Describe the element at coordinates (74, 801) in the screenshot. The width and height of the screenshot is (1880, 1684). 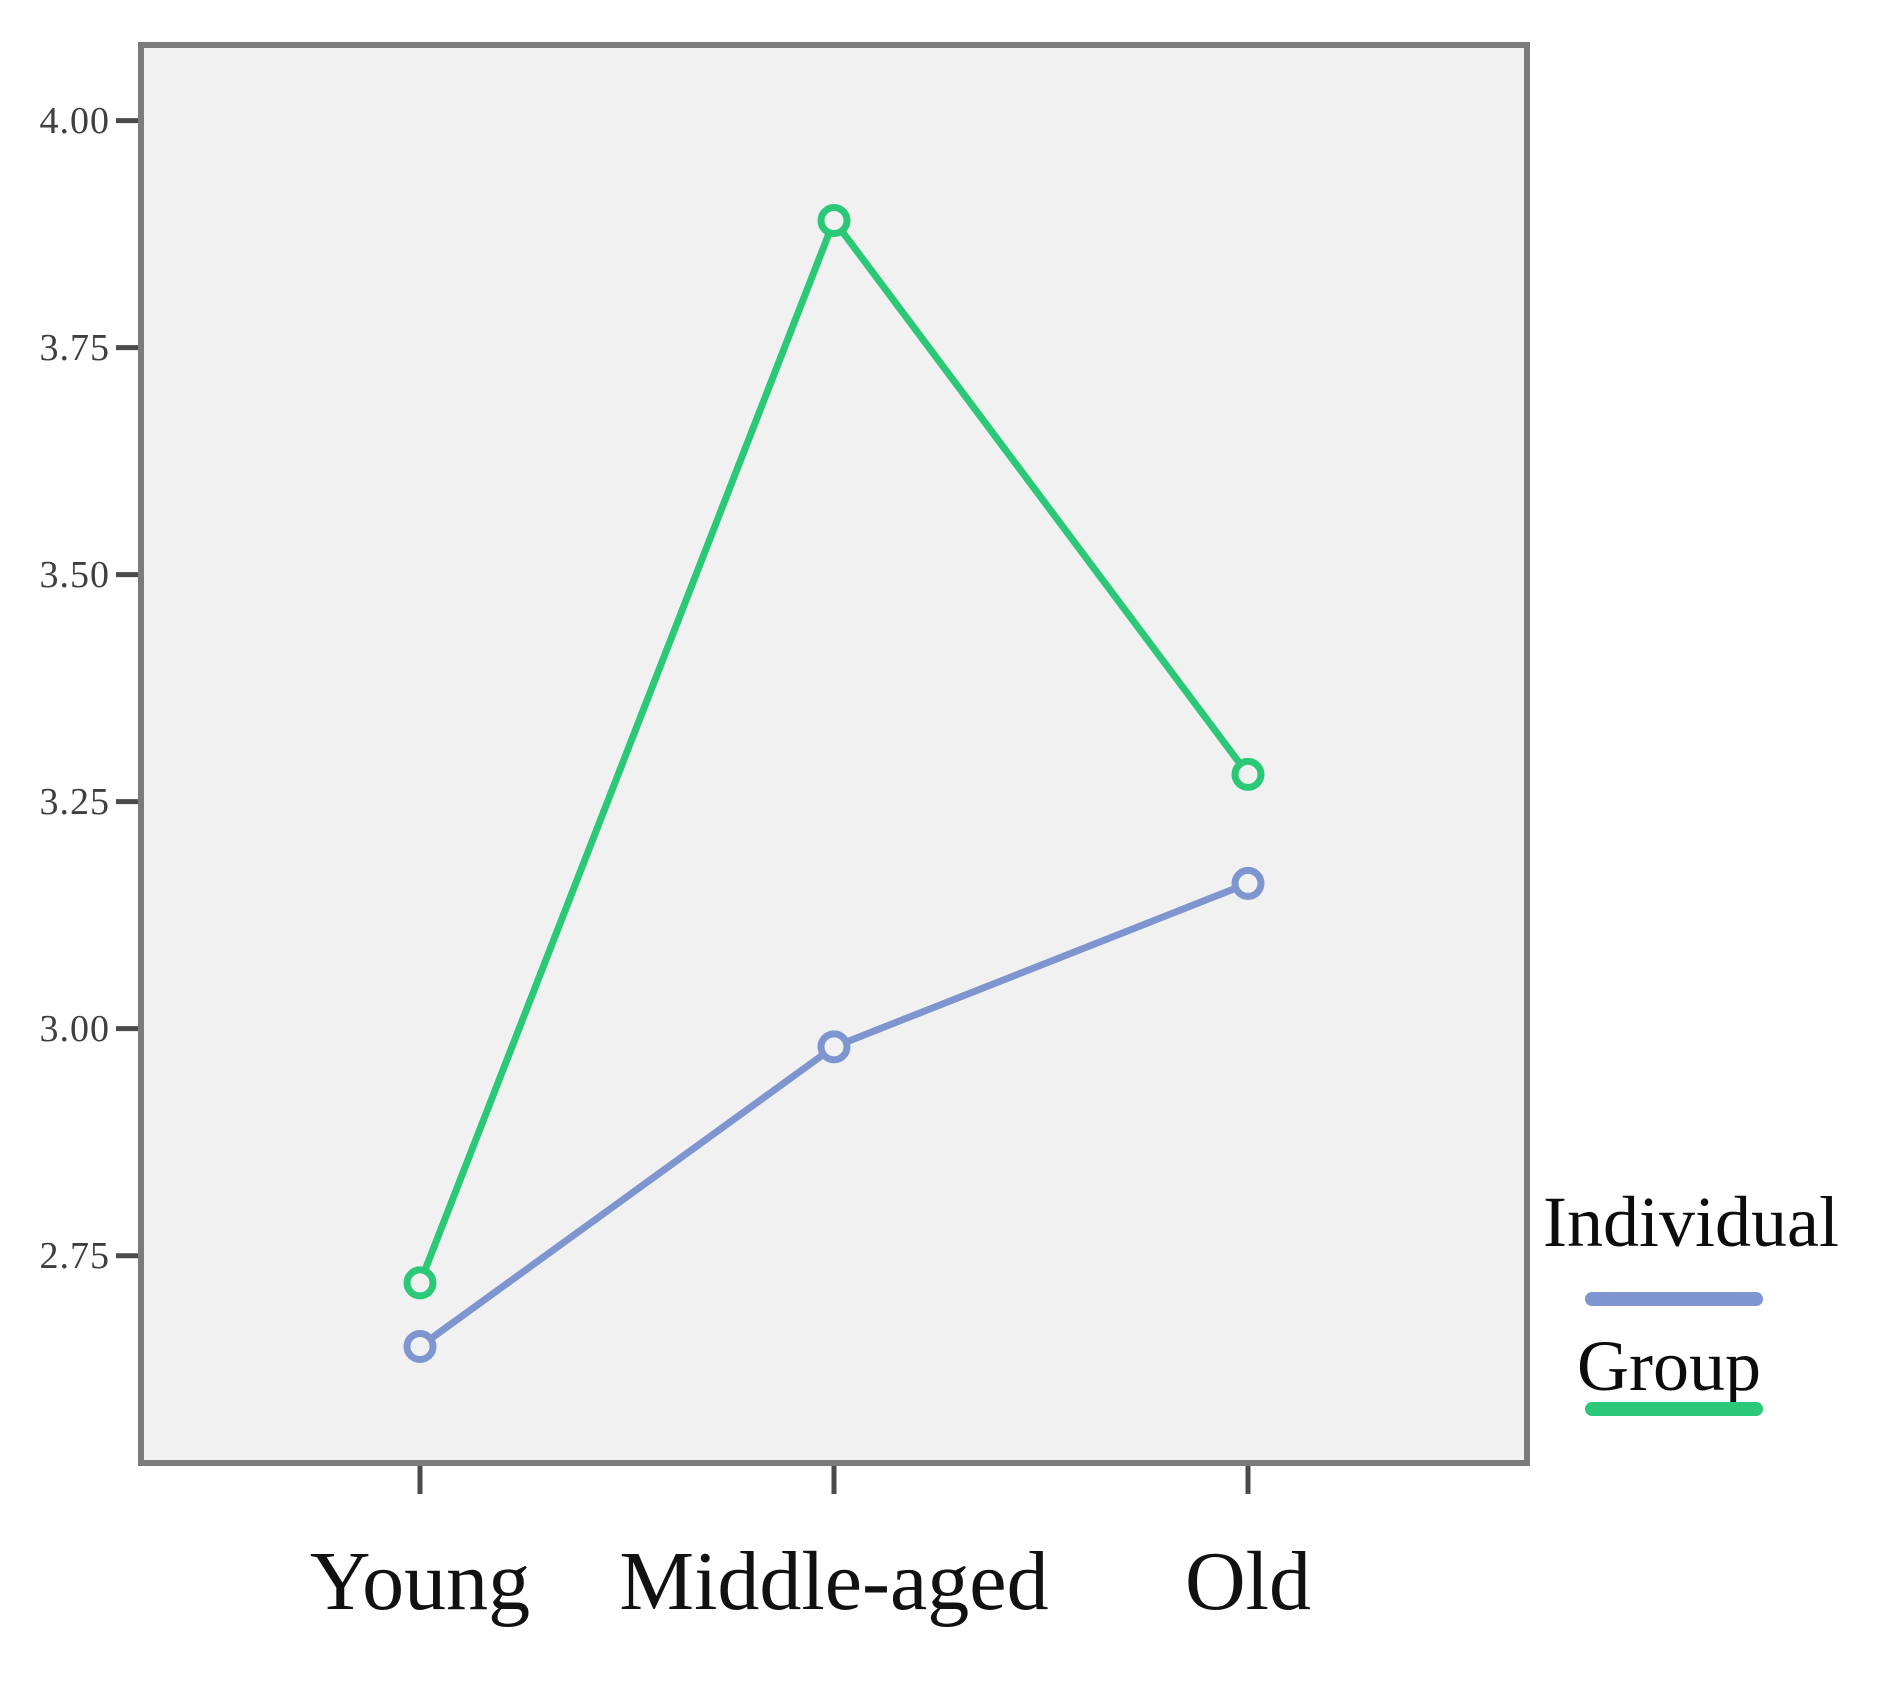
I see `y-tick-label: 3.25` at that location.